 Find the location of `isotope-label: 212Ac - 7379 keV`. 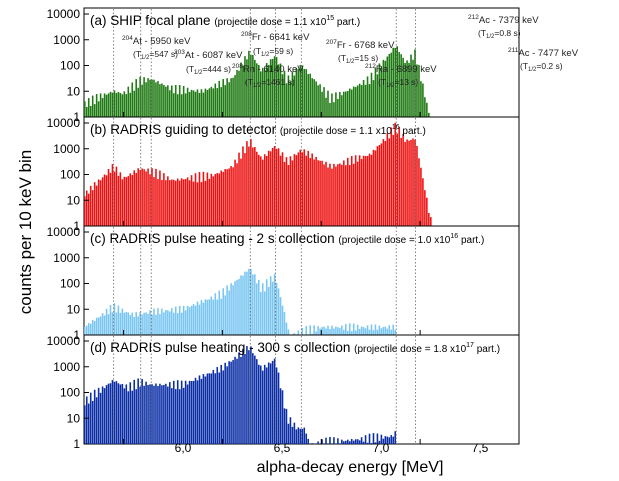

isotope-label: 212Ac - 7379 keV is located at coordinates (503, 20).